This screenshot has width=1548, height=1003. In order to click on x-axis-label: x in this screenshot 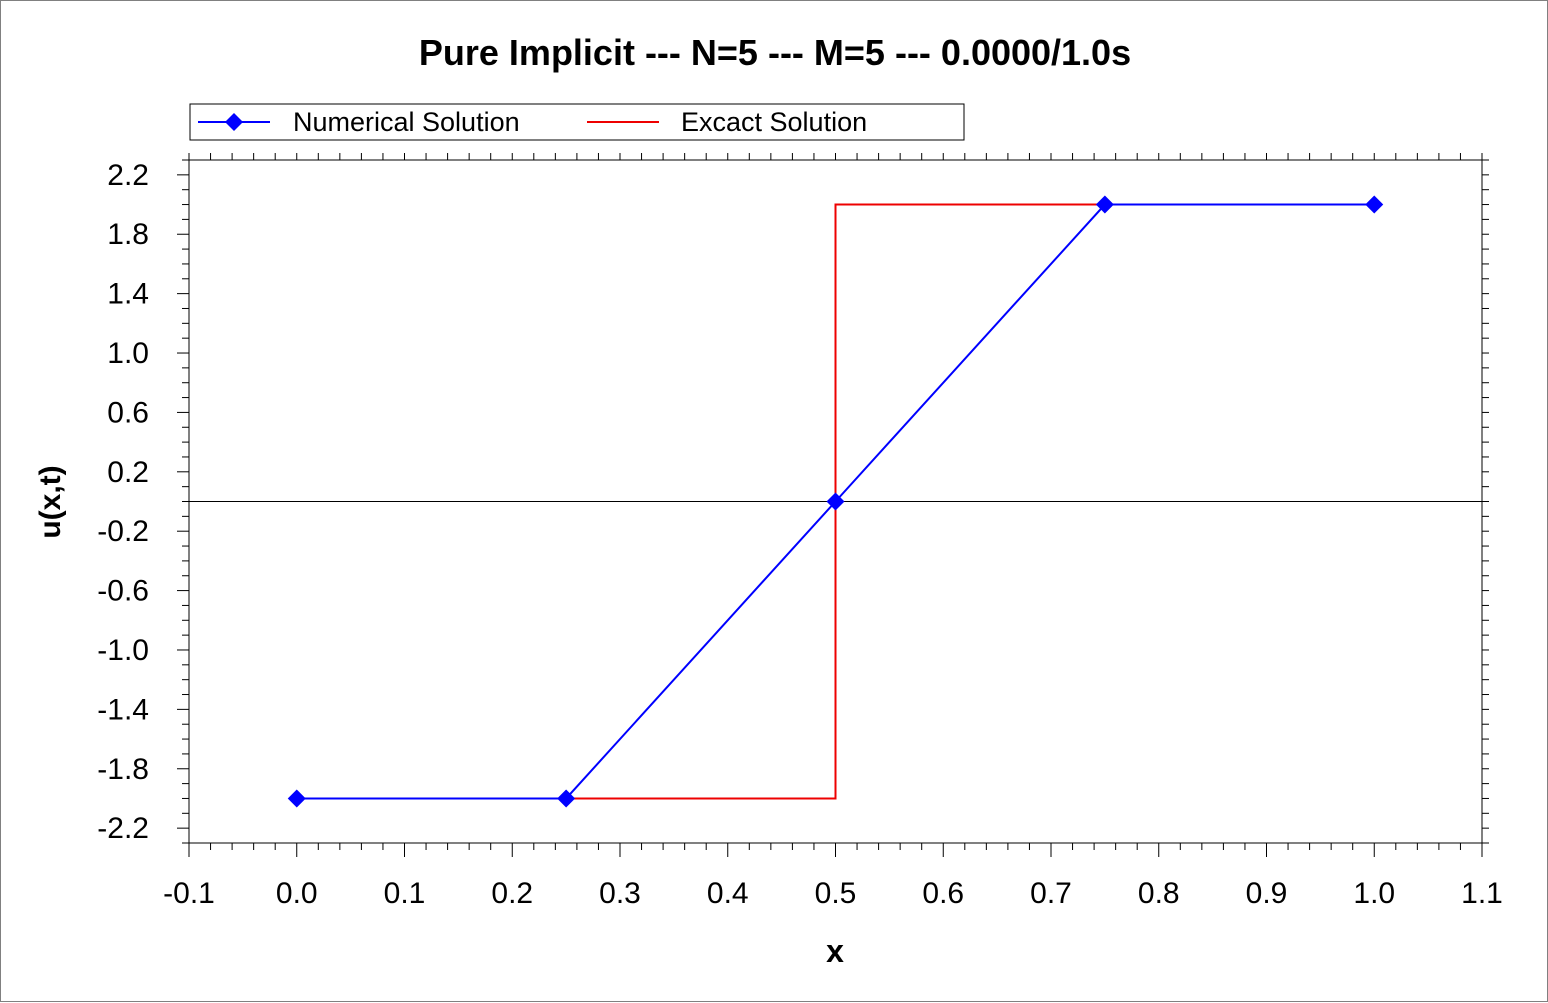, I will do `click(835, 951)`.